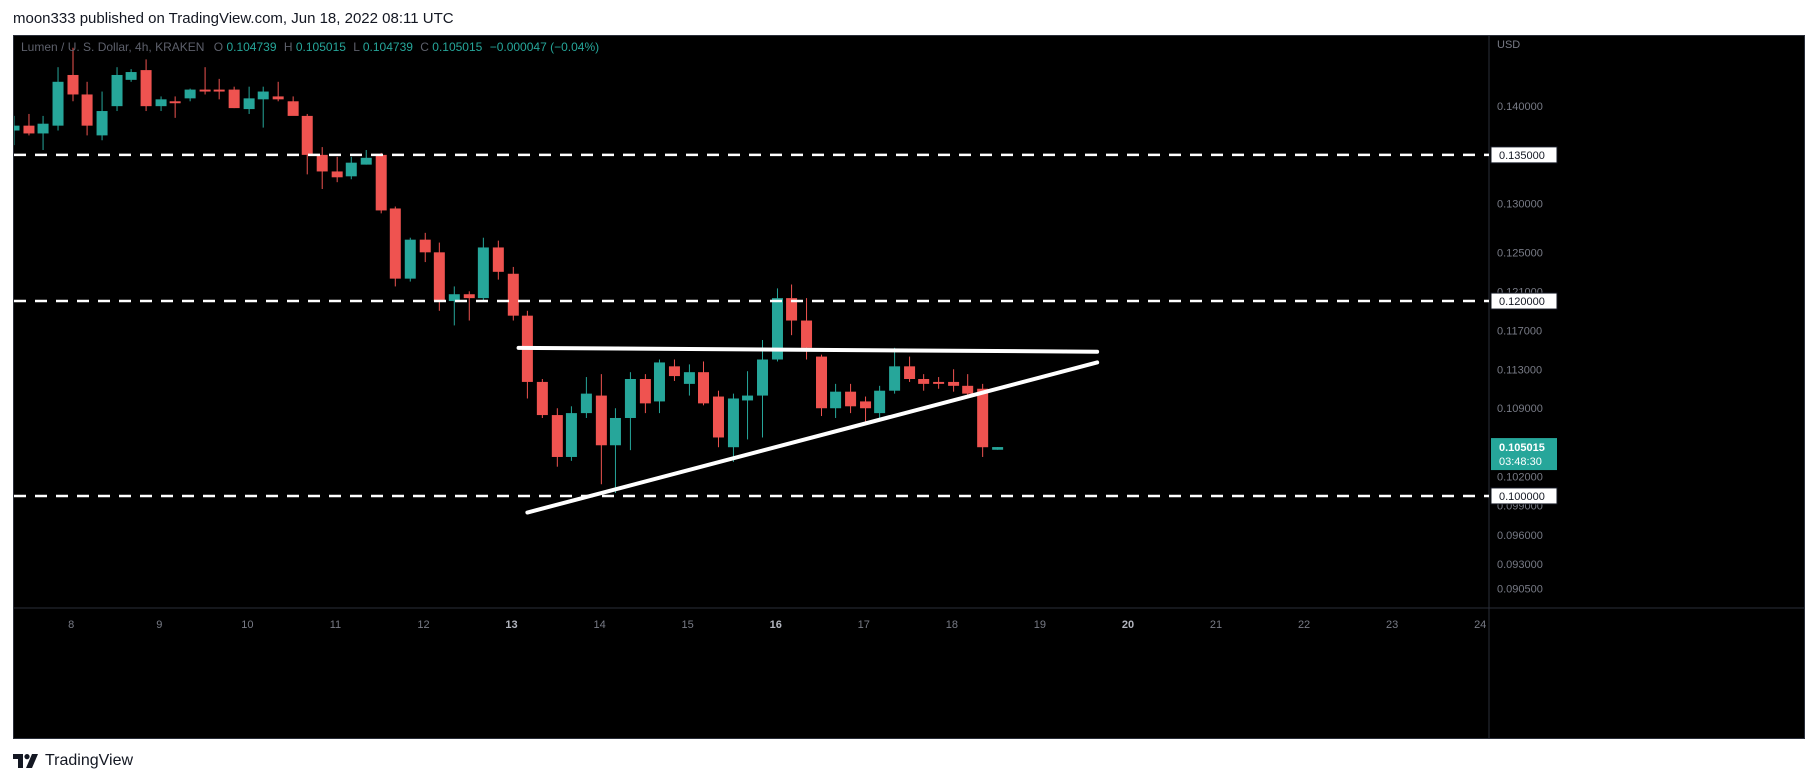 This screenshot has width=1813, height=783. I want to click on time-tick-label: 9, so click(159, 625).